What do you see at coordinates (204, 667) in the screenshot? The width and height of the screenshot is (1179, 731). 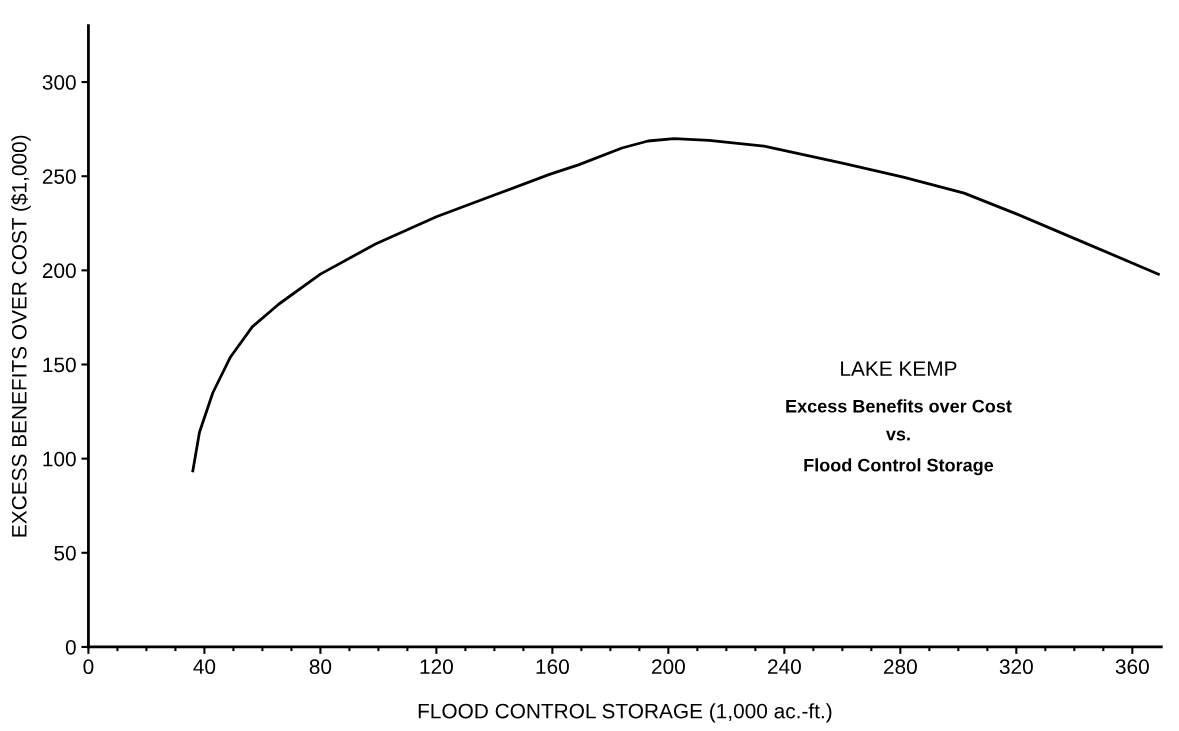 I see `x-tick-label: 40` at bounding box center [204, 667].